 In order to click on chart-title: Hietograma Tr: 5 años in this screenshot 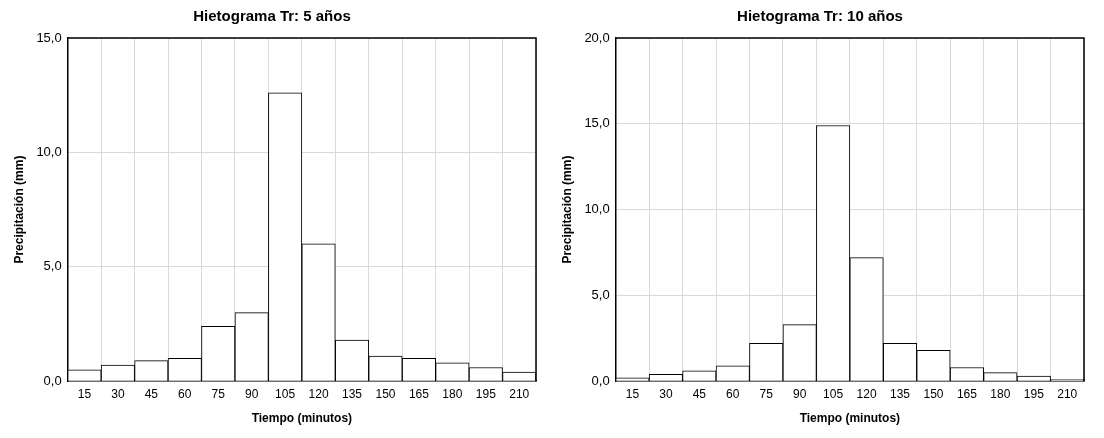, I will do `click(272, 16)`.